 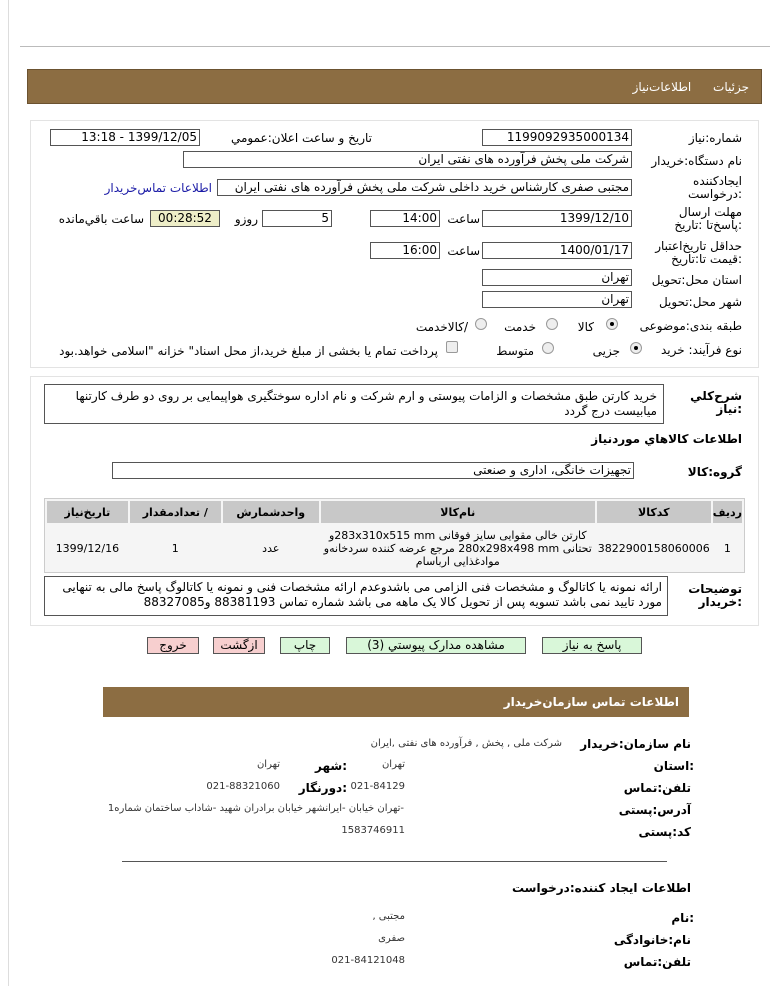 What do you see at coordinates (368, 960) in the screenshot?
I see `value: 021-84121048` at bounding box center [368, 960].